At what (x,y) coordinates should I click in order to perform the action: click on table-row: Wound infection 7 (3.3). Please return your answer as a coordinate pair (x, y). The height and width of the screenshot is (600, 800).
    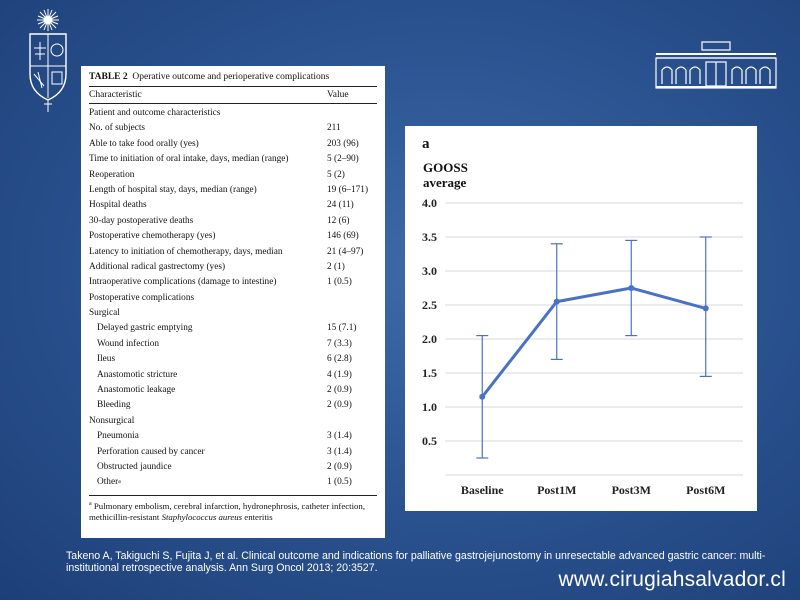
    Looking at the image, I should click on (233, 344).